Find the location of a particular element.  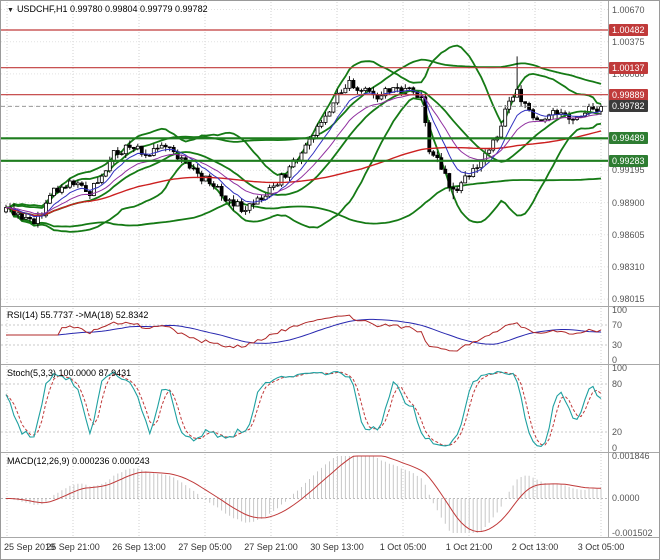

time-axis-label: 1 Oct 05:00 is located at coordinates (403, 547).